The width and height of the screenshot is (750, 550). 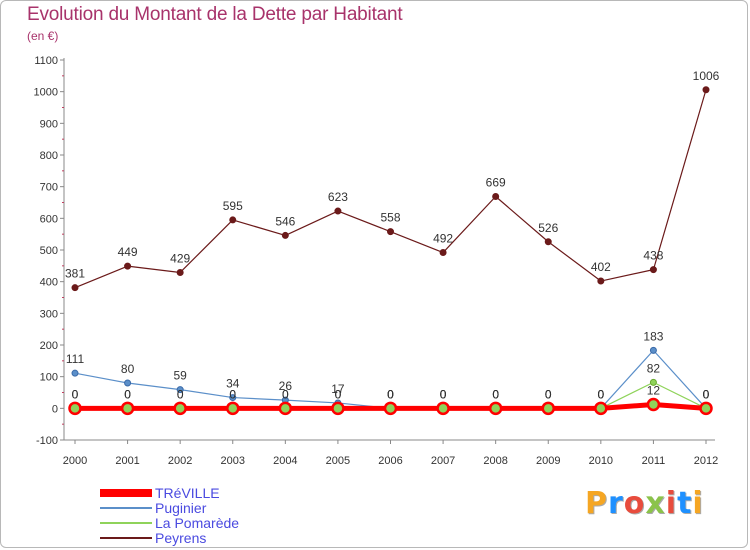 What do you see at coordinates (654, 391) in the screenshot?
I see `data-label-tr-ville: 12` at bounding box center [654, 391].